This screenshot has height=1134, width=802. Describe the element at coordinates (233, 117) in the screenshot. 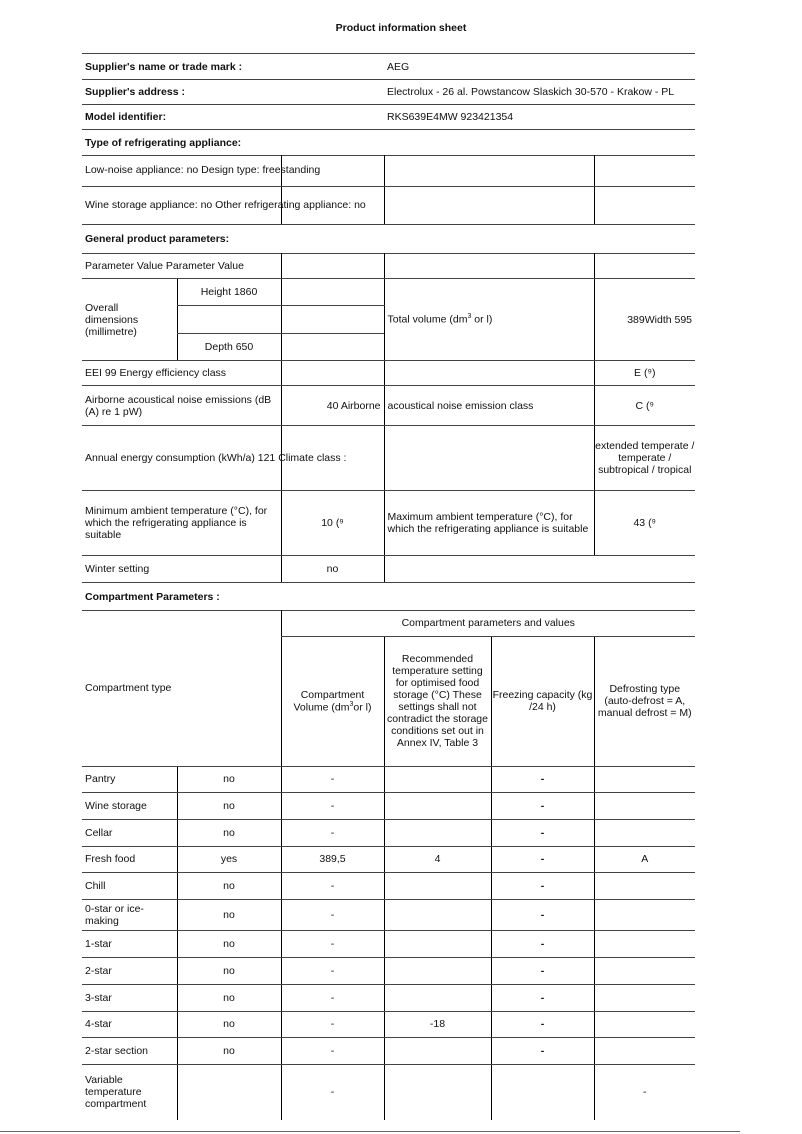

I see `model-label: Model identifier:` at that location.